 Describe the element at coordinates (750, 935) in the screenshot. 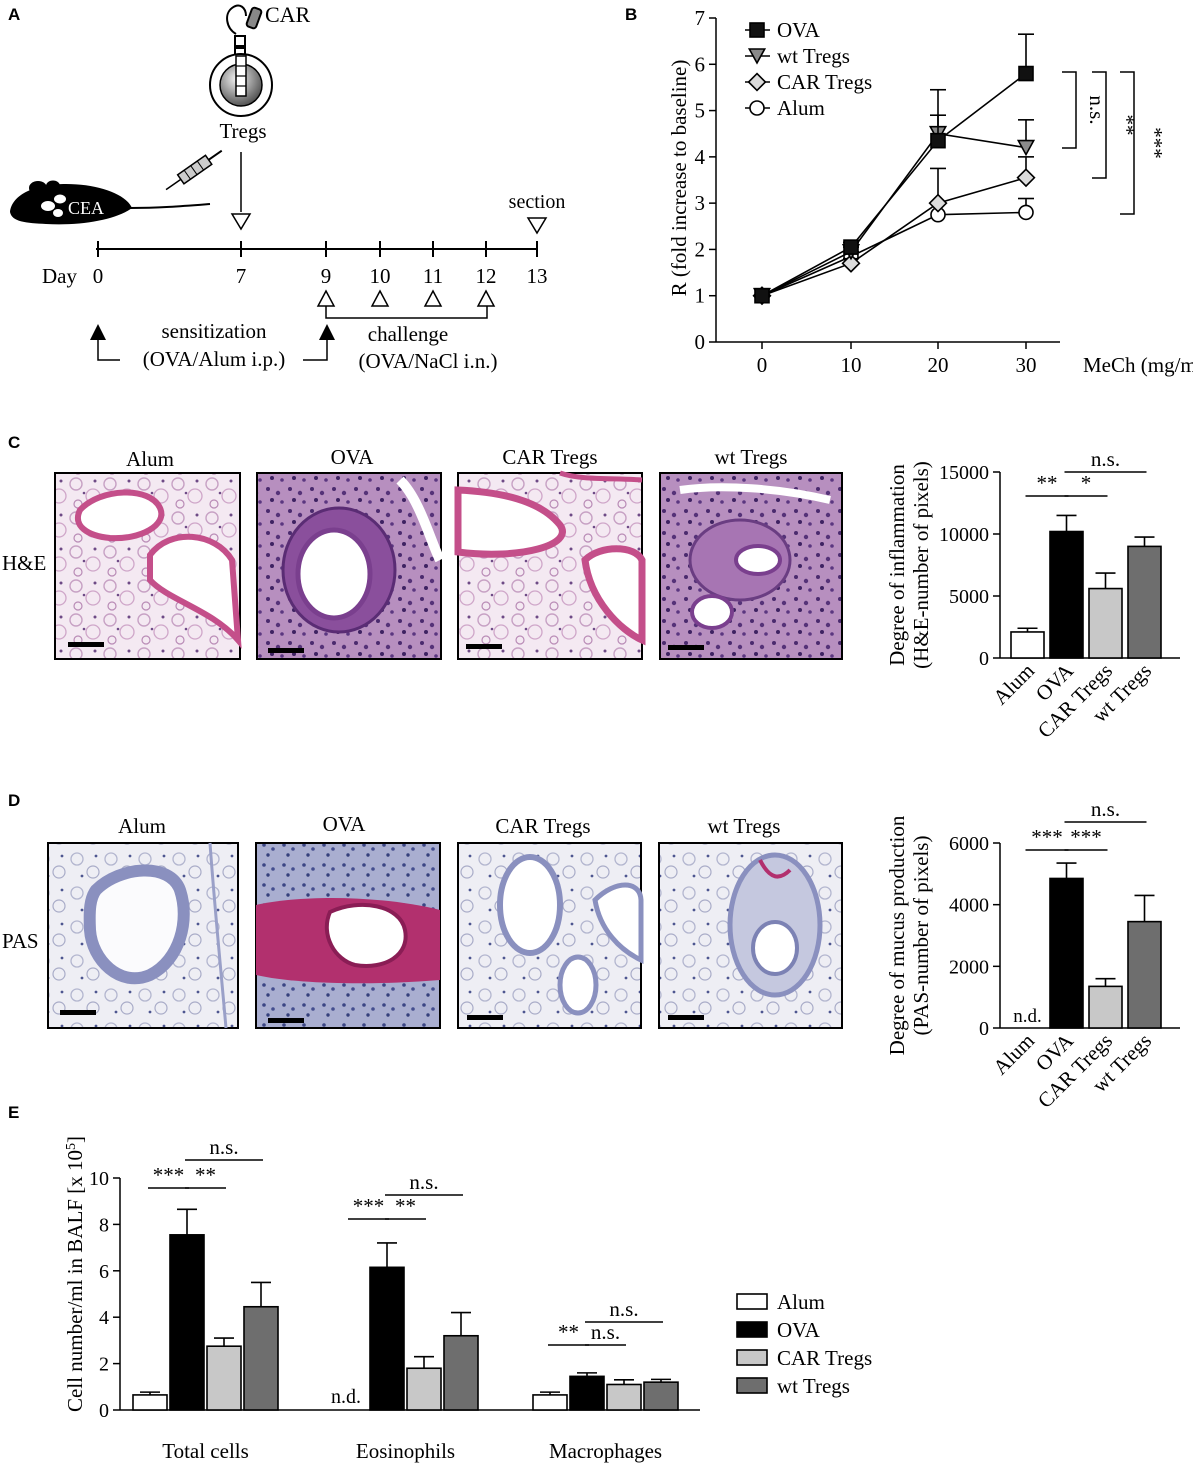

I see `pas-image-wt-tregs` at that location.